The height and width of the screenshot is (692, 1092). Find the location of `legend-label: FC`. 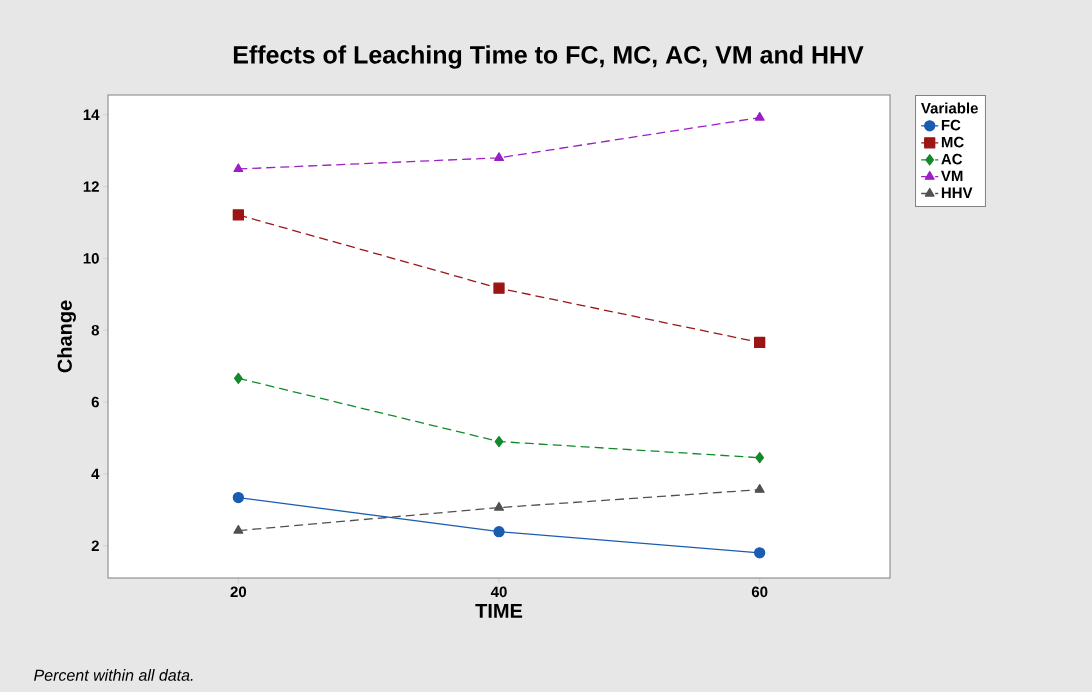

legend-label: FC is located at coordinates (951, 125).